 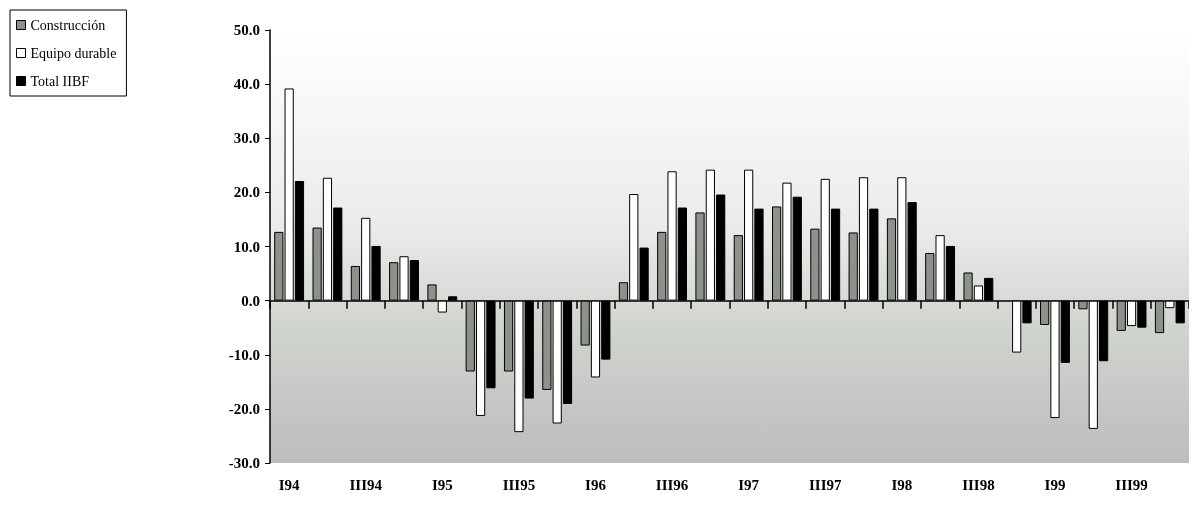 What do you see at coordinates (60, 81) in the screenshot?
I see `legend-label: Total IIBF` at bounding box center [60, 81].